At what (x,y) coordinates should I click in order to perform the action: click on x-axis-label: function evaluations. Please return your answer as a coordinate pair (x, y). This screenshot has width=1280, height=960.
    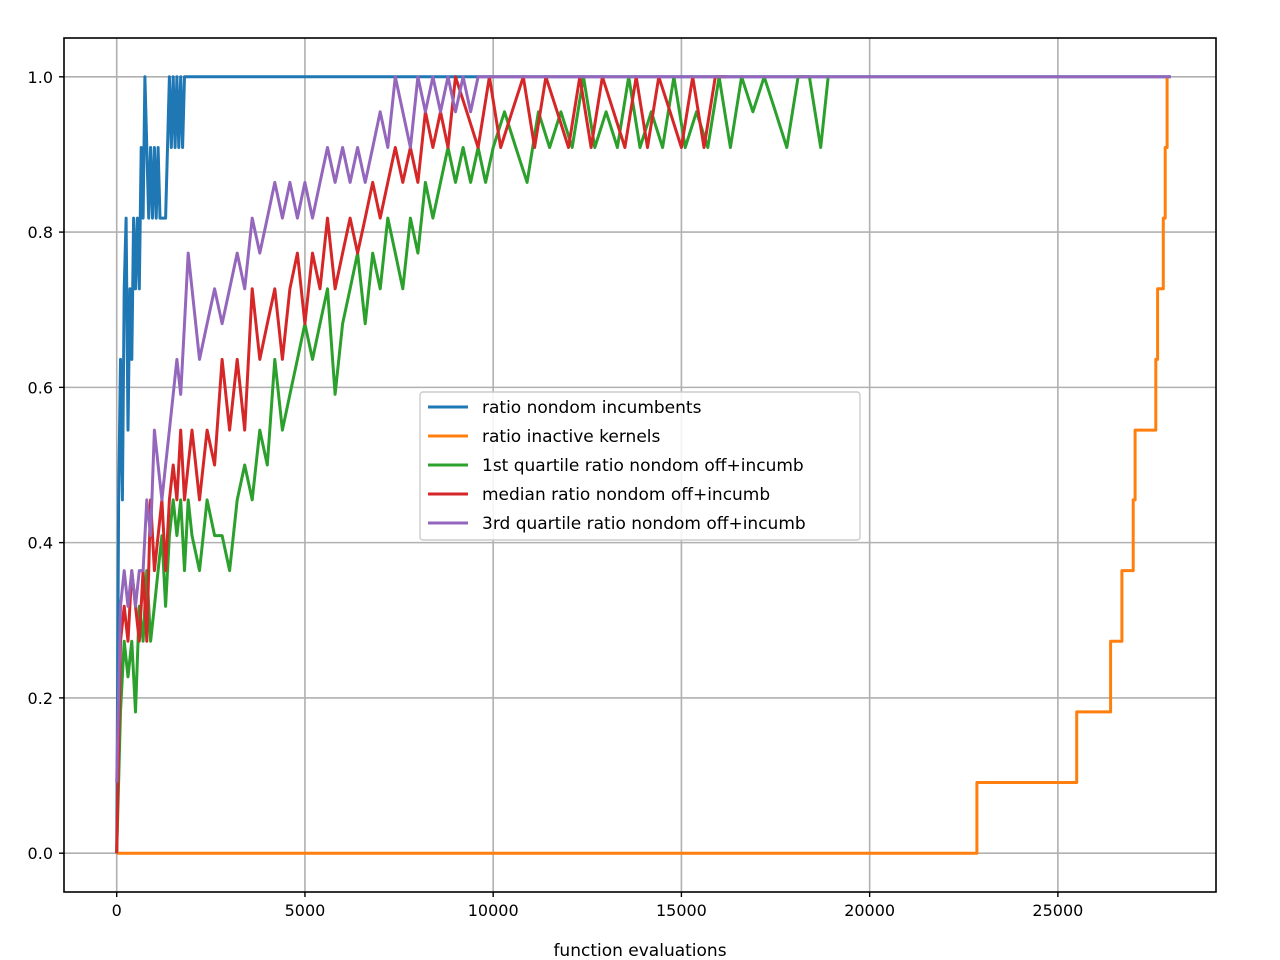
    Looking at the image, I should click on (639, 950).